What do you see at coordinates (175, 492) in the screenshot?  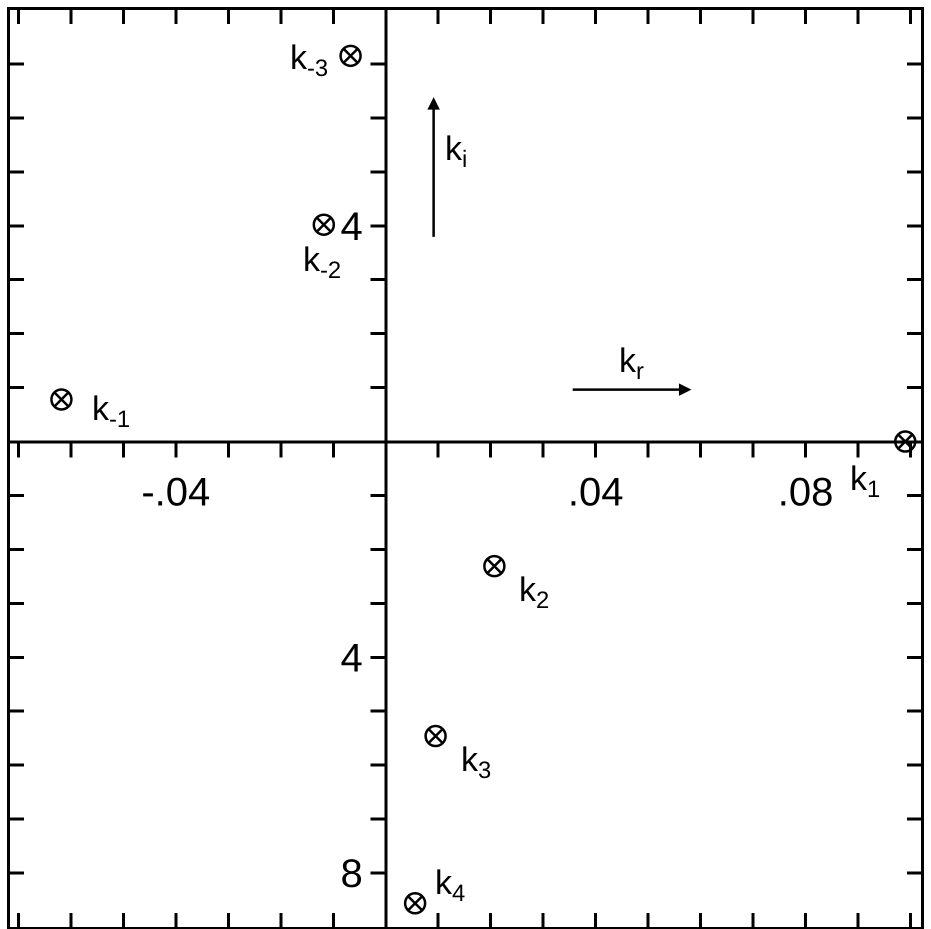 I see `x-tick-label: -.04` at bounding box center [175, 492].